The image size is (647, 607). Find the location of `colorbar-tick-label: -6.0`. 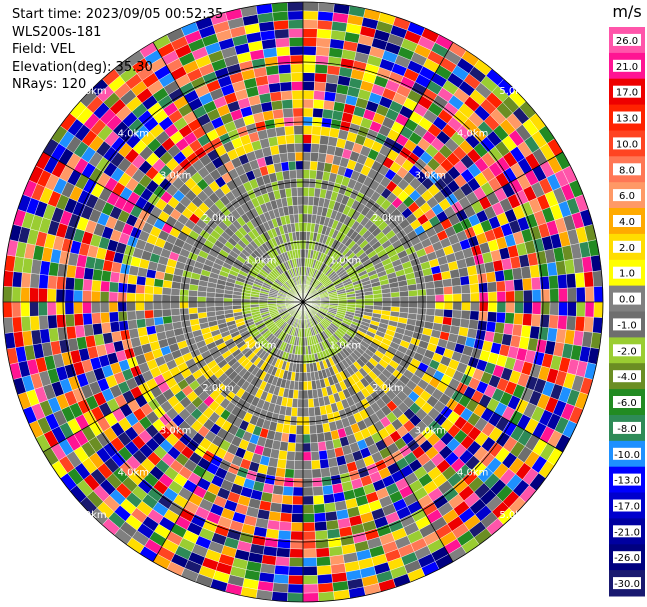

colorbar-tick-label: -6.0 is located at coordinates (627, 403).